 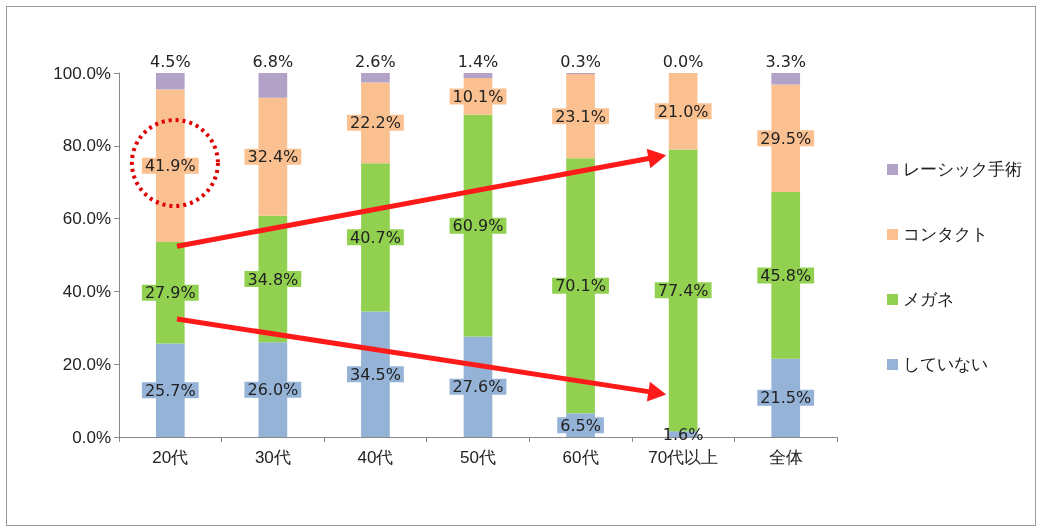 What do you see at coordinates (375, 123) in the screenshot?
I see `data-label: 22.2%` at bounding box center [375, 123].